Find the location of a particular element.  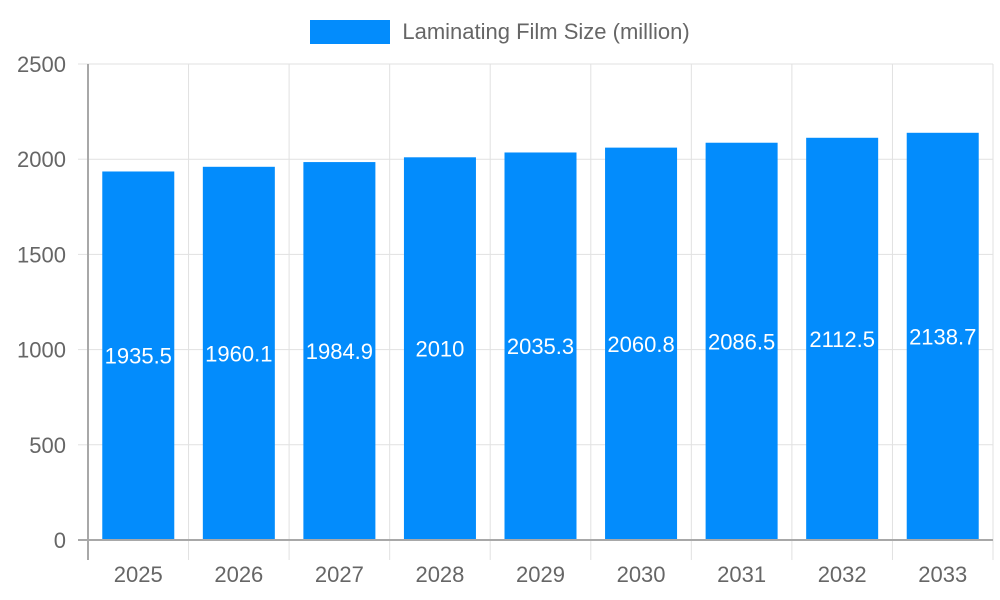

bar-value-label: 2035.3 is located at coordinates (540, 346).